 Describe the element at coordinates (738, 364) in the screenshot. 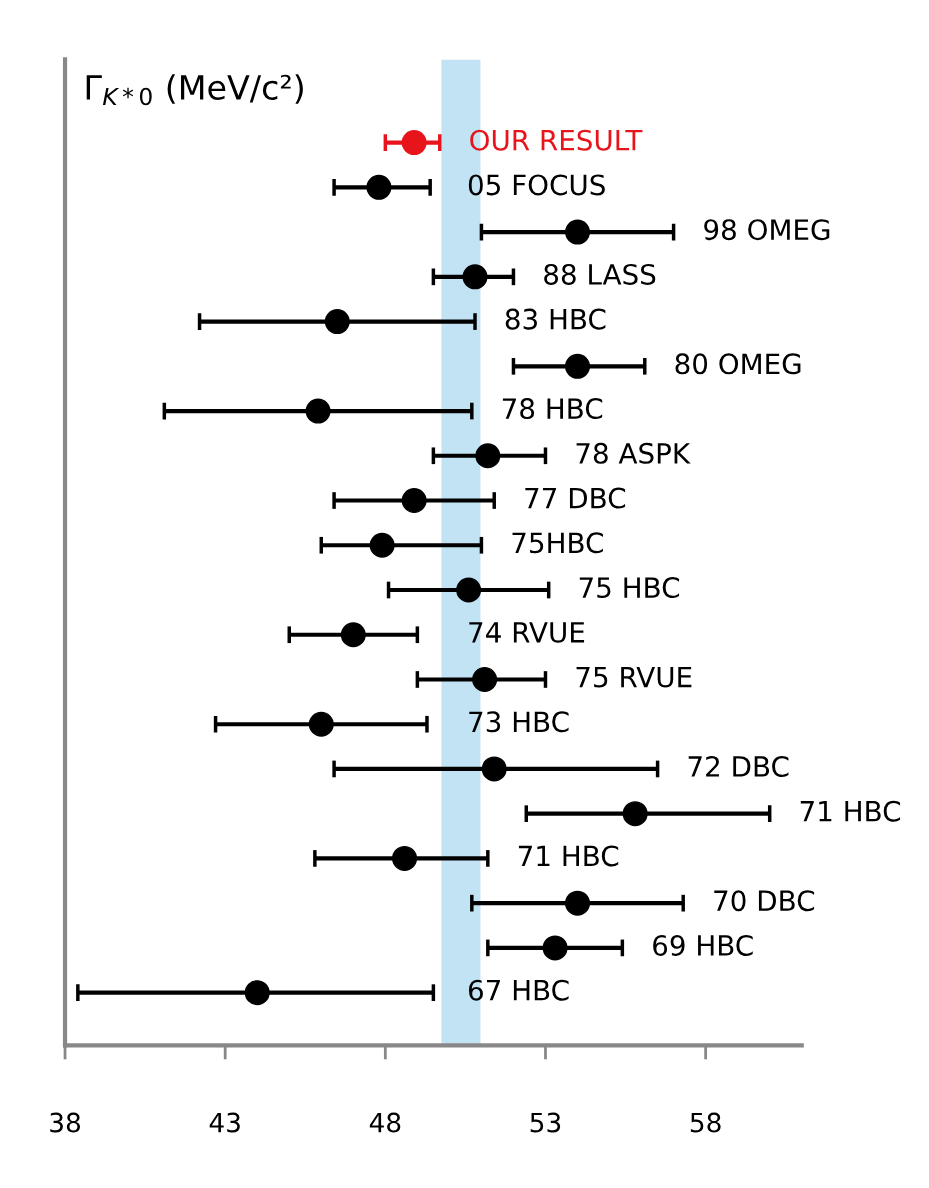

I see `y-tick-label: 80 OMEG` at that location.